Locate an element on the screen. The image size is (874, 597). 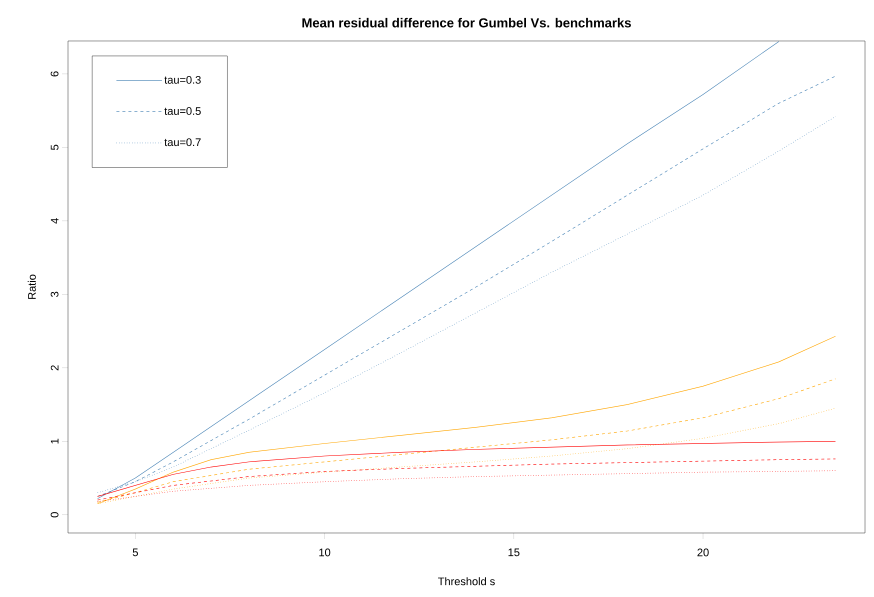
y-tick-label: 0 is located at coordinates (54, 515).